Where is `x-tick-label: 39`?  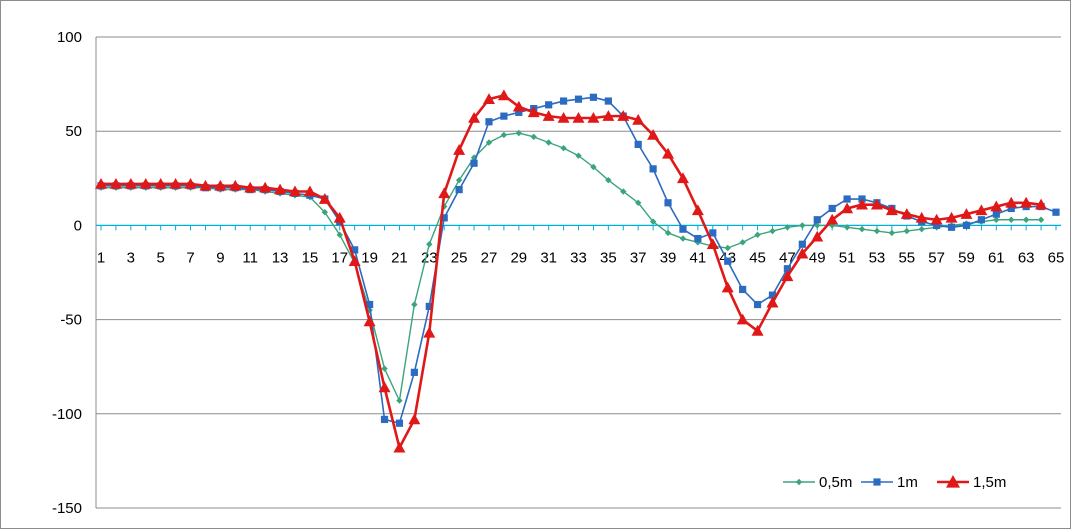 x-tick-label: 39 is located at coordinates (668, 257).